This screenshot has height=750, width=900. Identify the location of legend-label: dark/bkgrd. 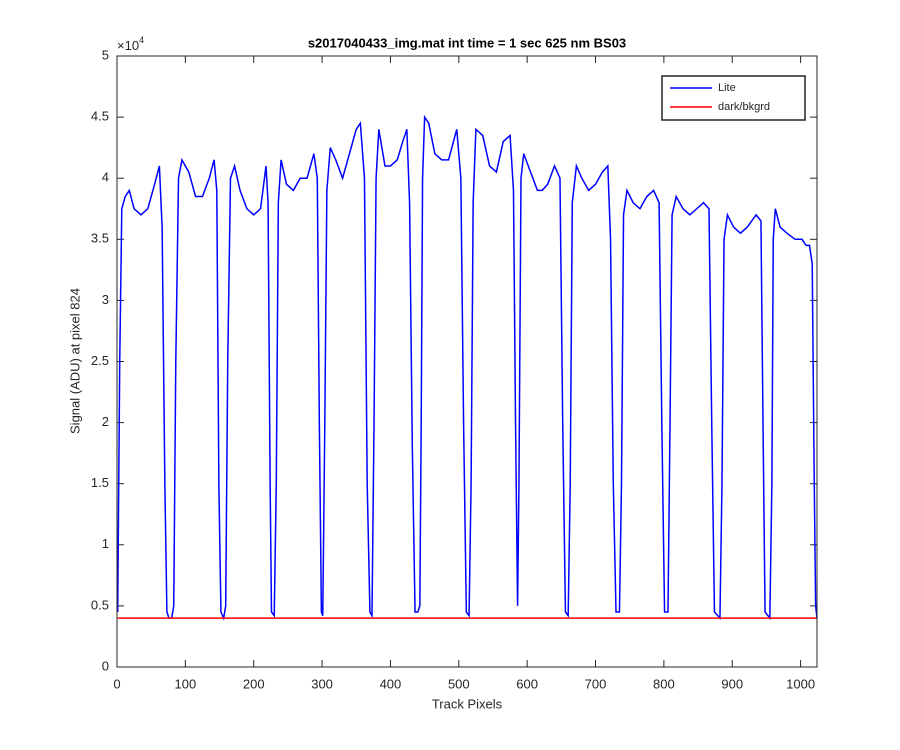
(744, 107).